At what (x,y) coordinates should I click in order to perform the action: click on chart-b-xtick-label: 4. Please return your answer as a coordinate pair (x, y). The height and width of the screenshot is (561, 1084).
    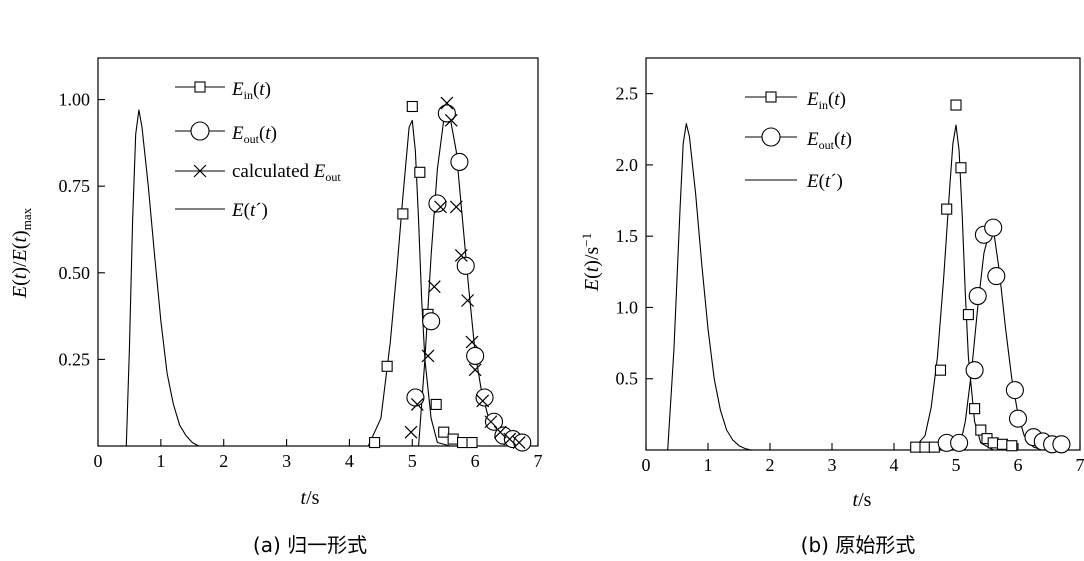
    Looking at the image, I should click on (894, 465).